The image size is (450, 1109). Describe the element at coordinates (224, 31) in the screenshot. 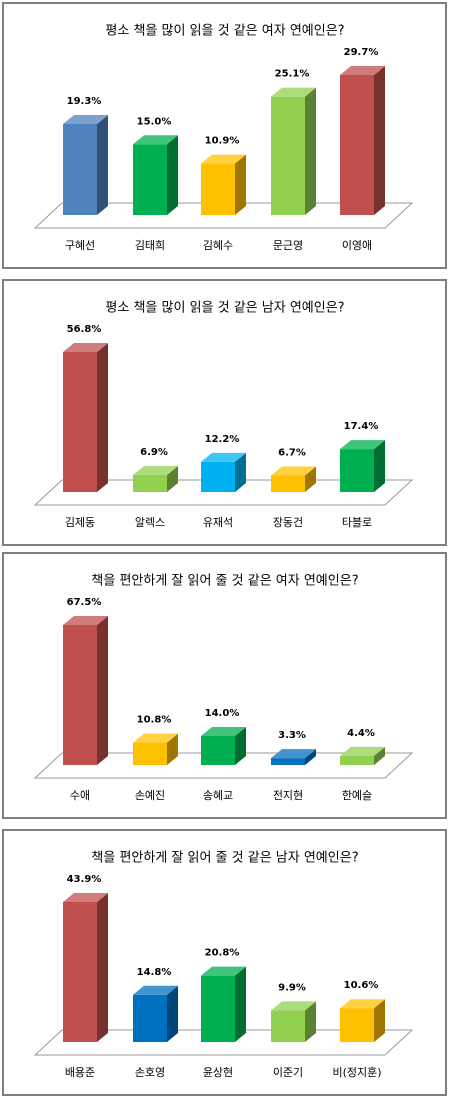

I see `chart-title: 평소 책을 많이 읽을 것 같은 여자 연예인은?` at that location.